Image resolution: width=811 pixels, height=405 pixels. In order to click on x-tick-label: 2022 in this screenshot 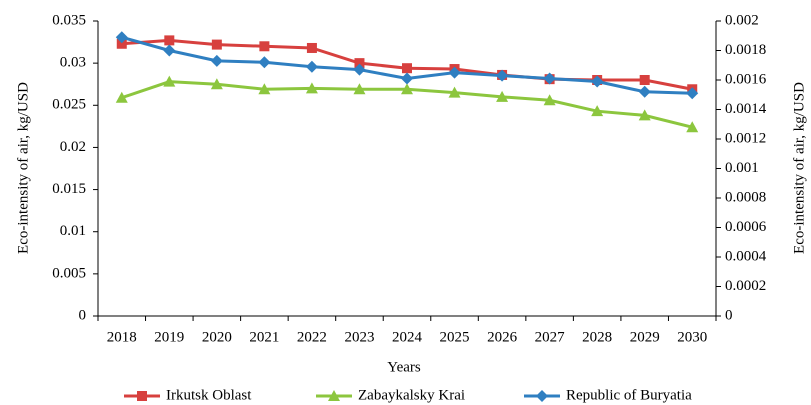, I will do `click(312, 337)`.